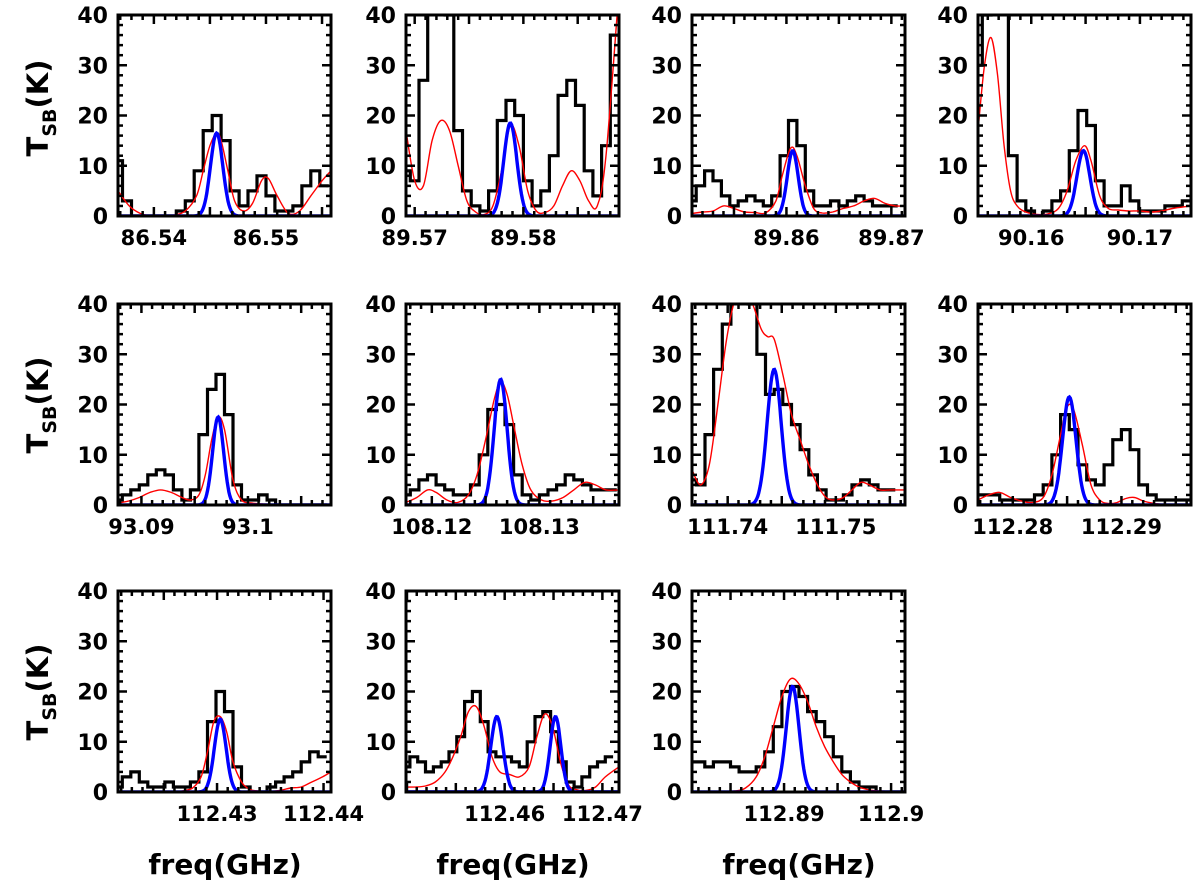 Image resolution: width=1200 pixels, height=893 pixels. What do you see at coordinates (141, 527) in the screenshot?
I see `x-tick-label: 93.09` at bounding box center [141, 527].